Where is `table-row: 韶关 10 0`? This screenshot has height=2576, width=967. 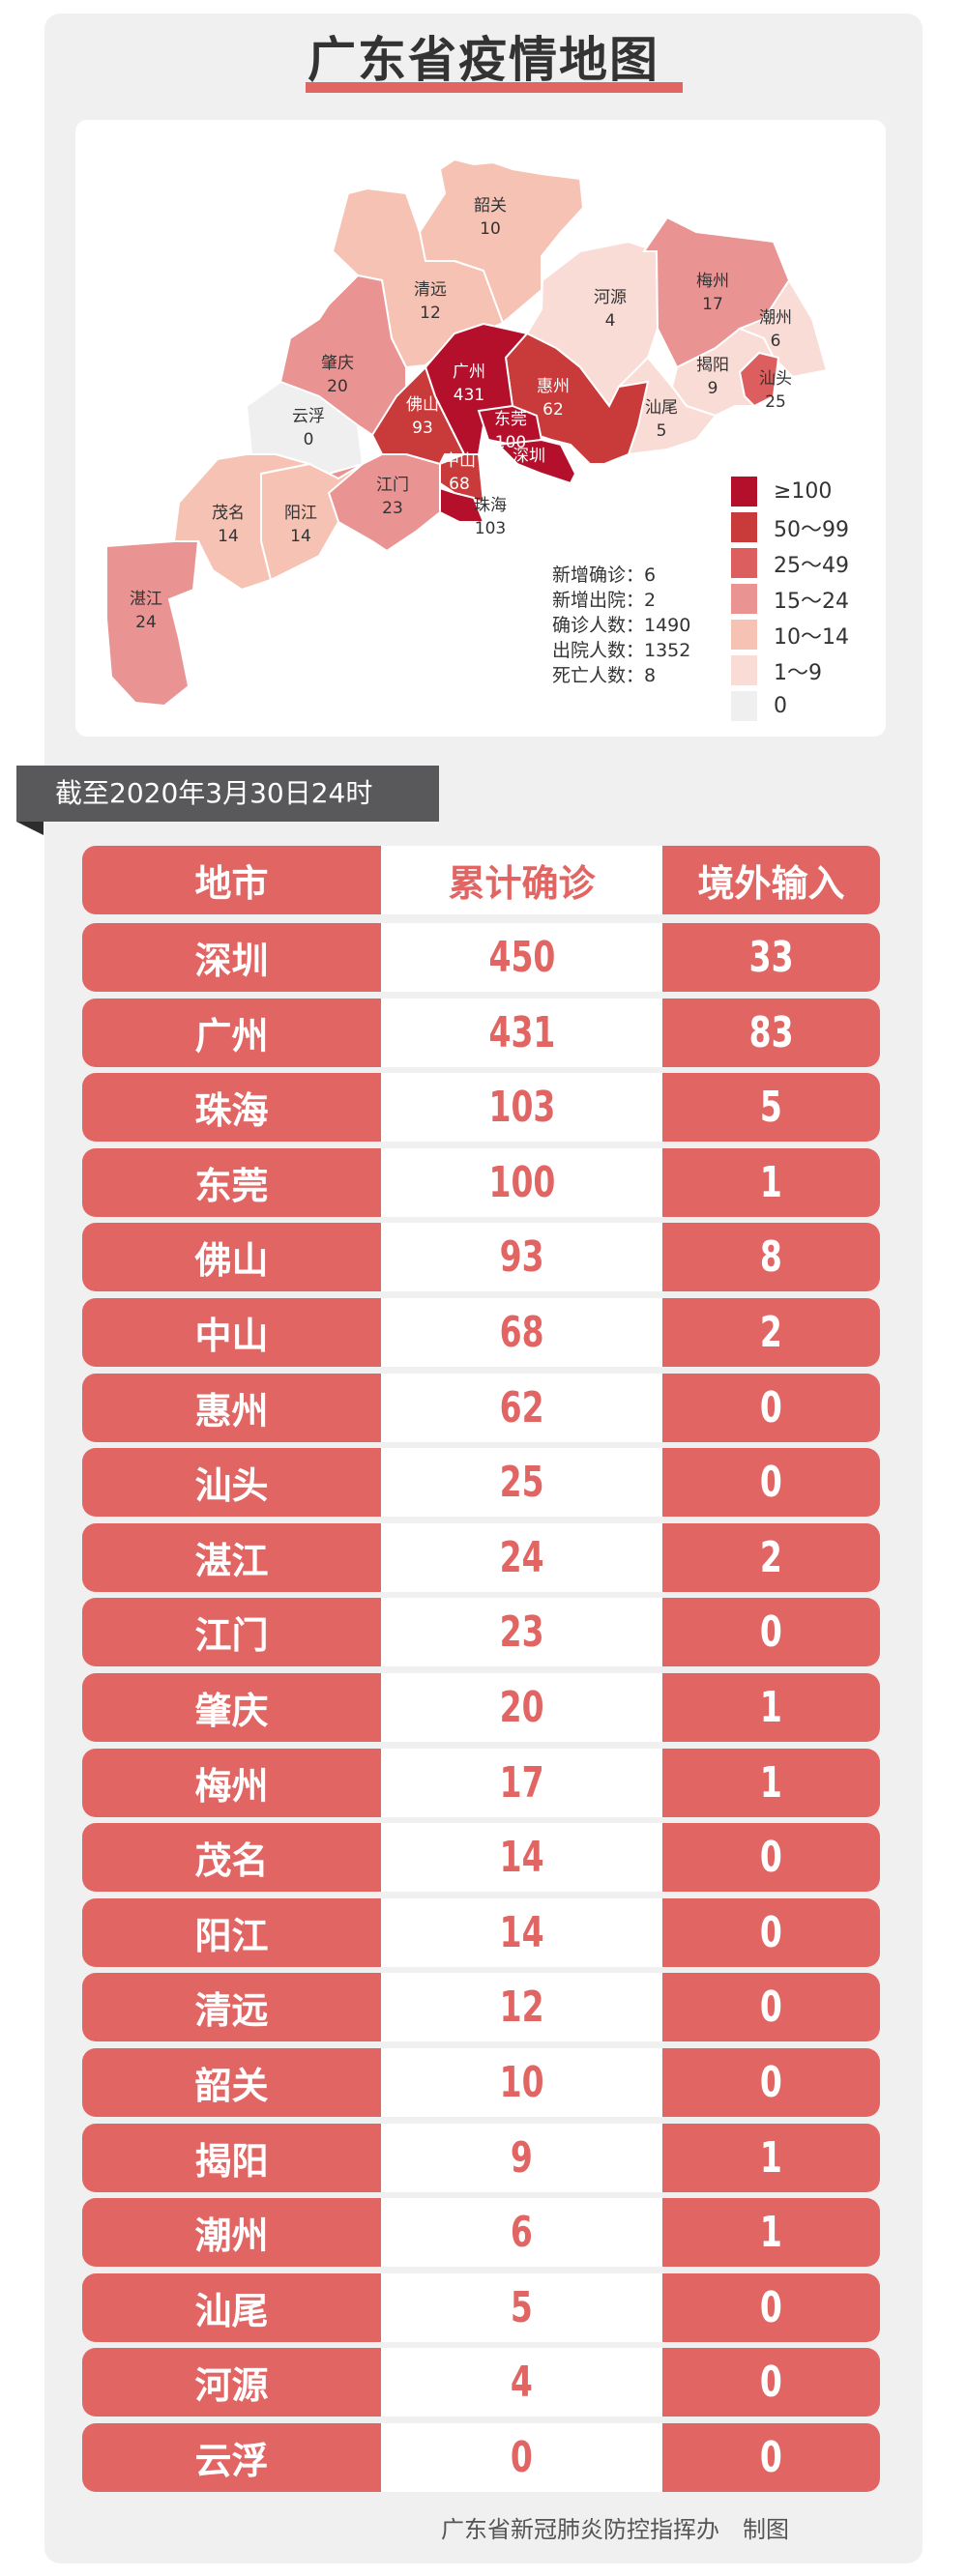
table-row: 韶关 10 0 is located at coordinates (481, 2082).